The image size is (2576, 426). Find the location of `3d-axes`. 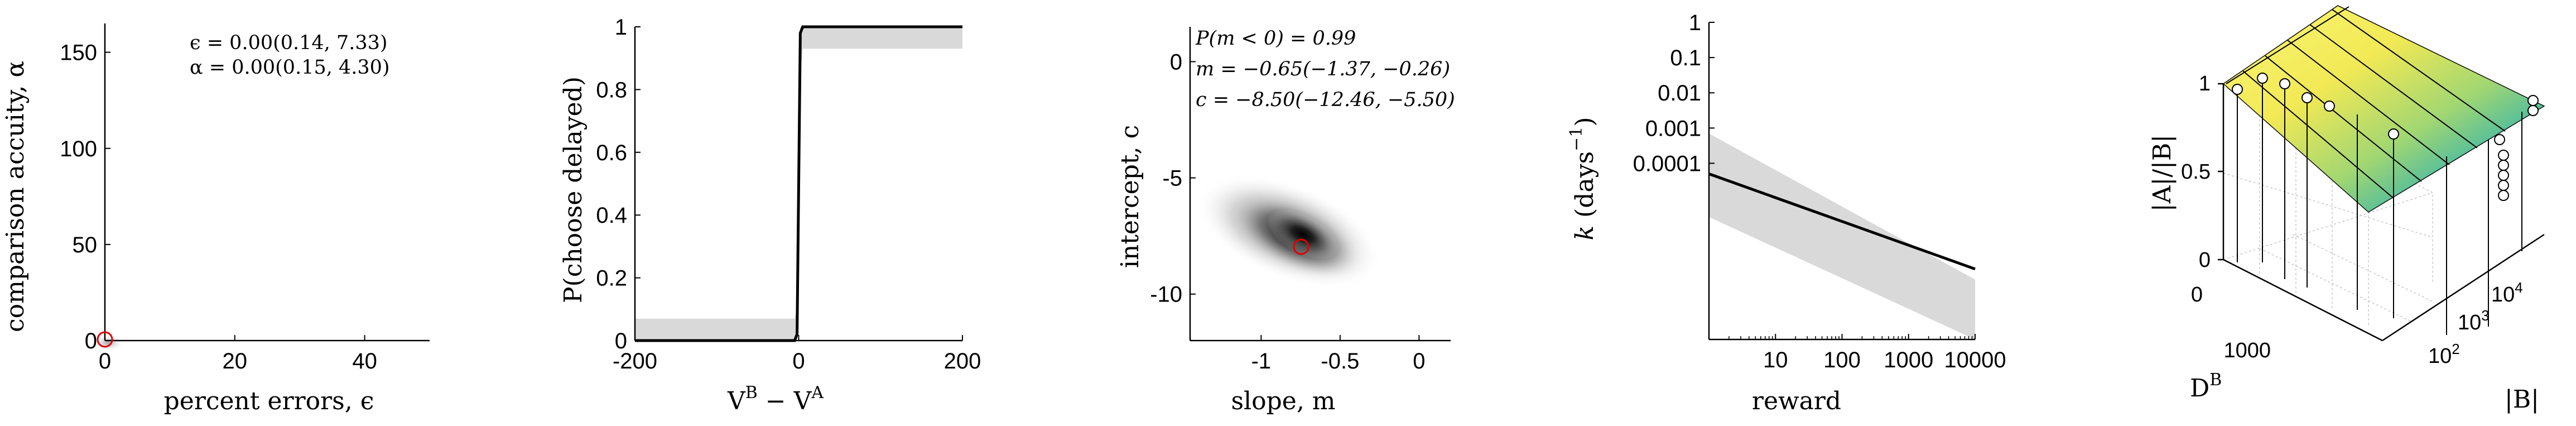

3d-axes is located at coordinates (2382, 212).